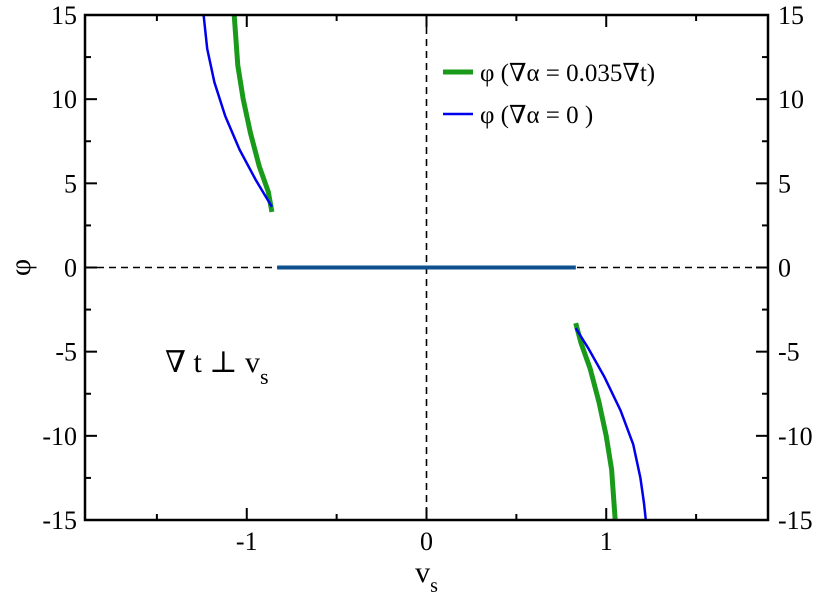  Describe the element at coordinates (567, 73) in the screenshot. I see `legend-label-green: φ (∇α = 0.035∇t)` at that location.